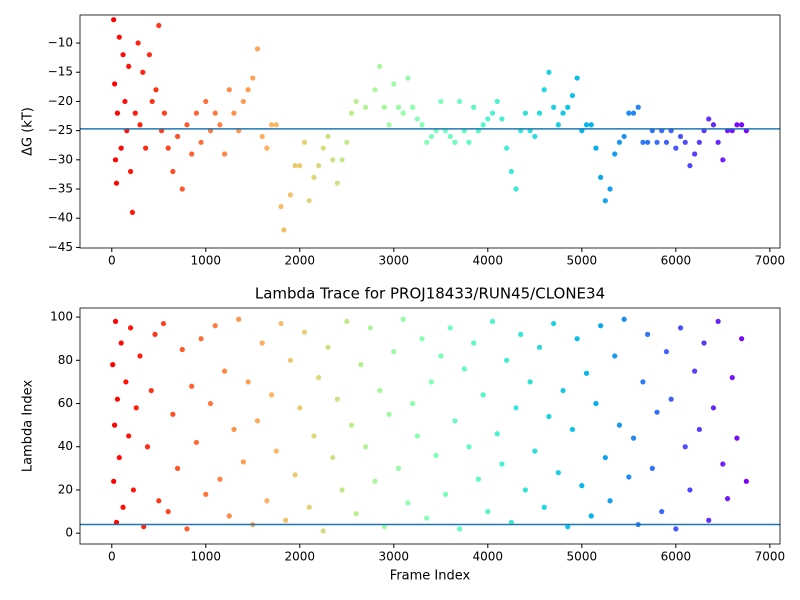 The height and width of the screenshot is (600, 800). I want to click on x-tick-label: 6000, so click(676, 261).